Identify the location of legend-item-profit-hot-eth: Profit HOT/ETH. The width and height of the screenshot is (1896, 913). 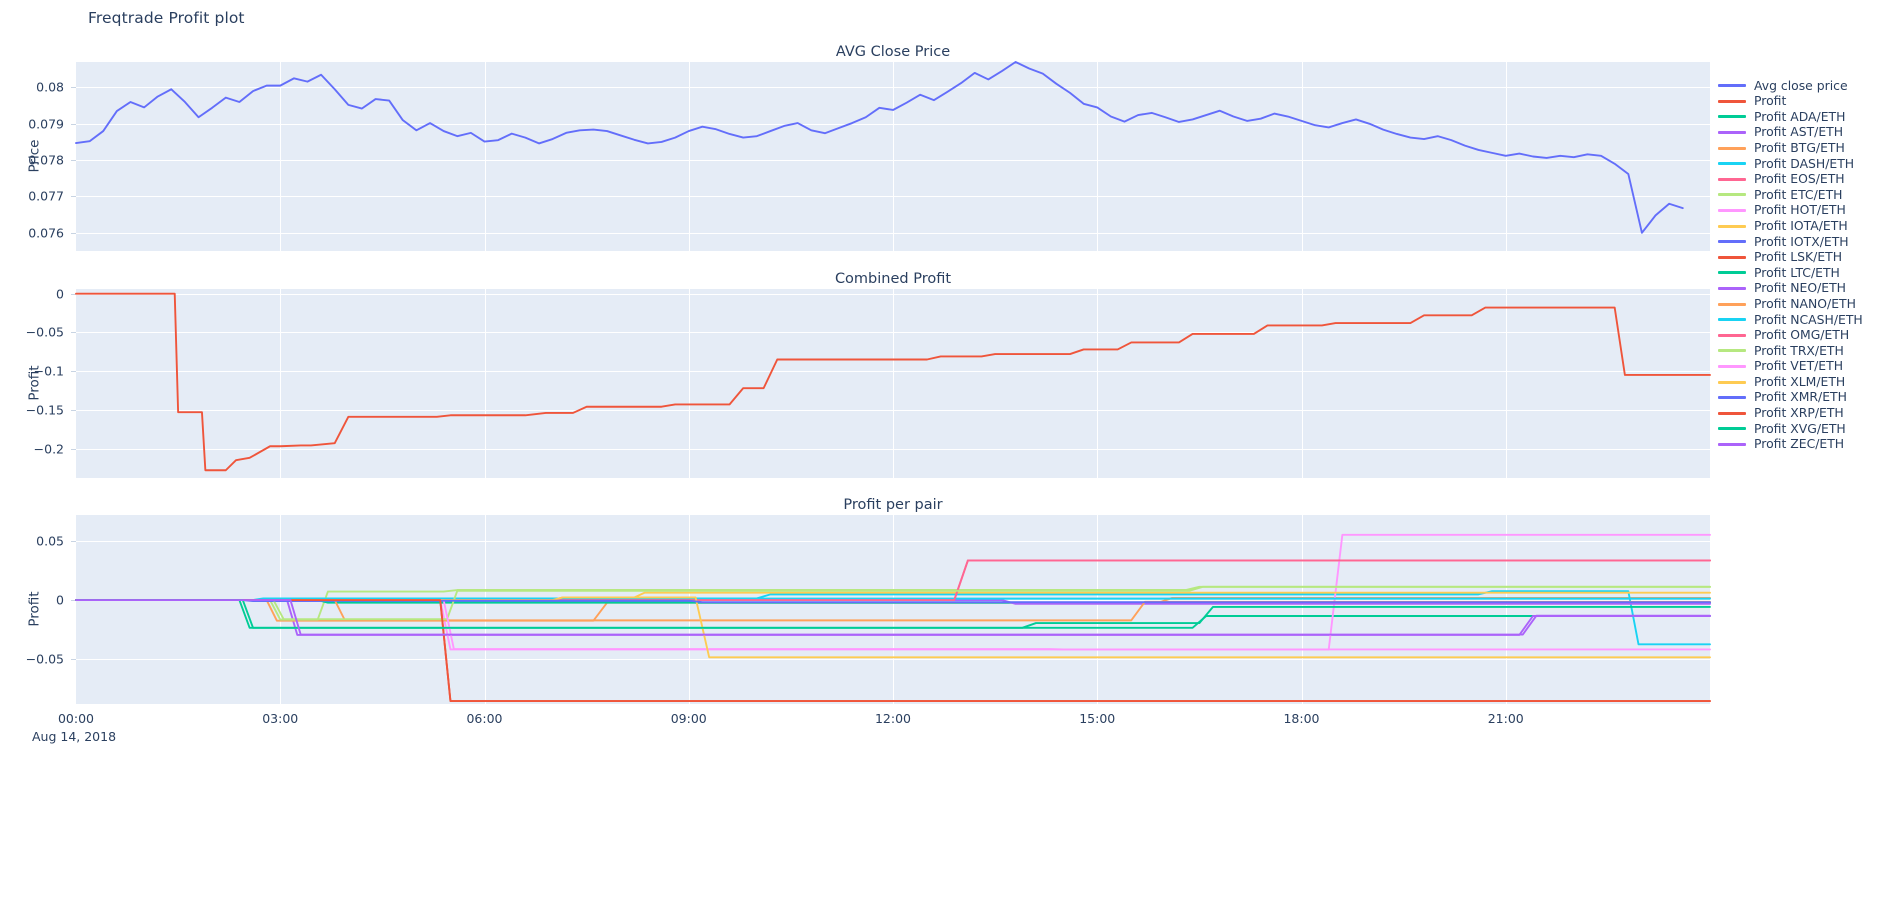
(1807, 211).